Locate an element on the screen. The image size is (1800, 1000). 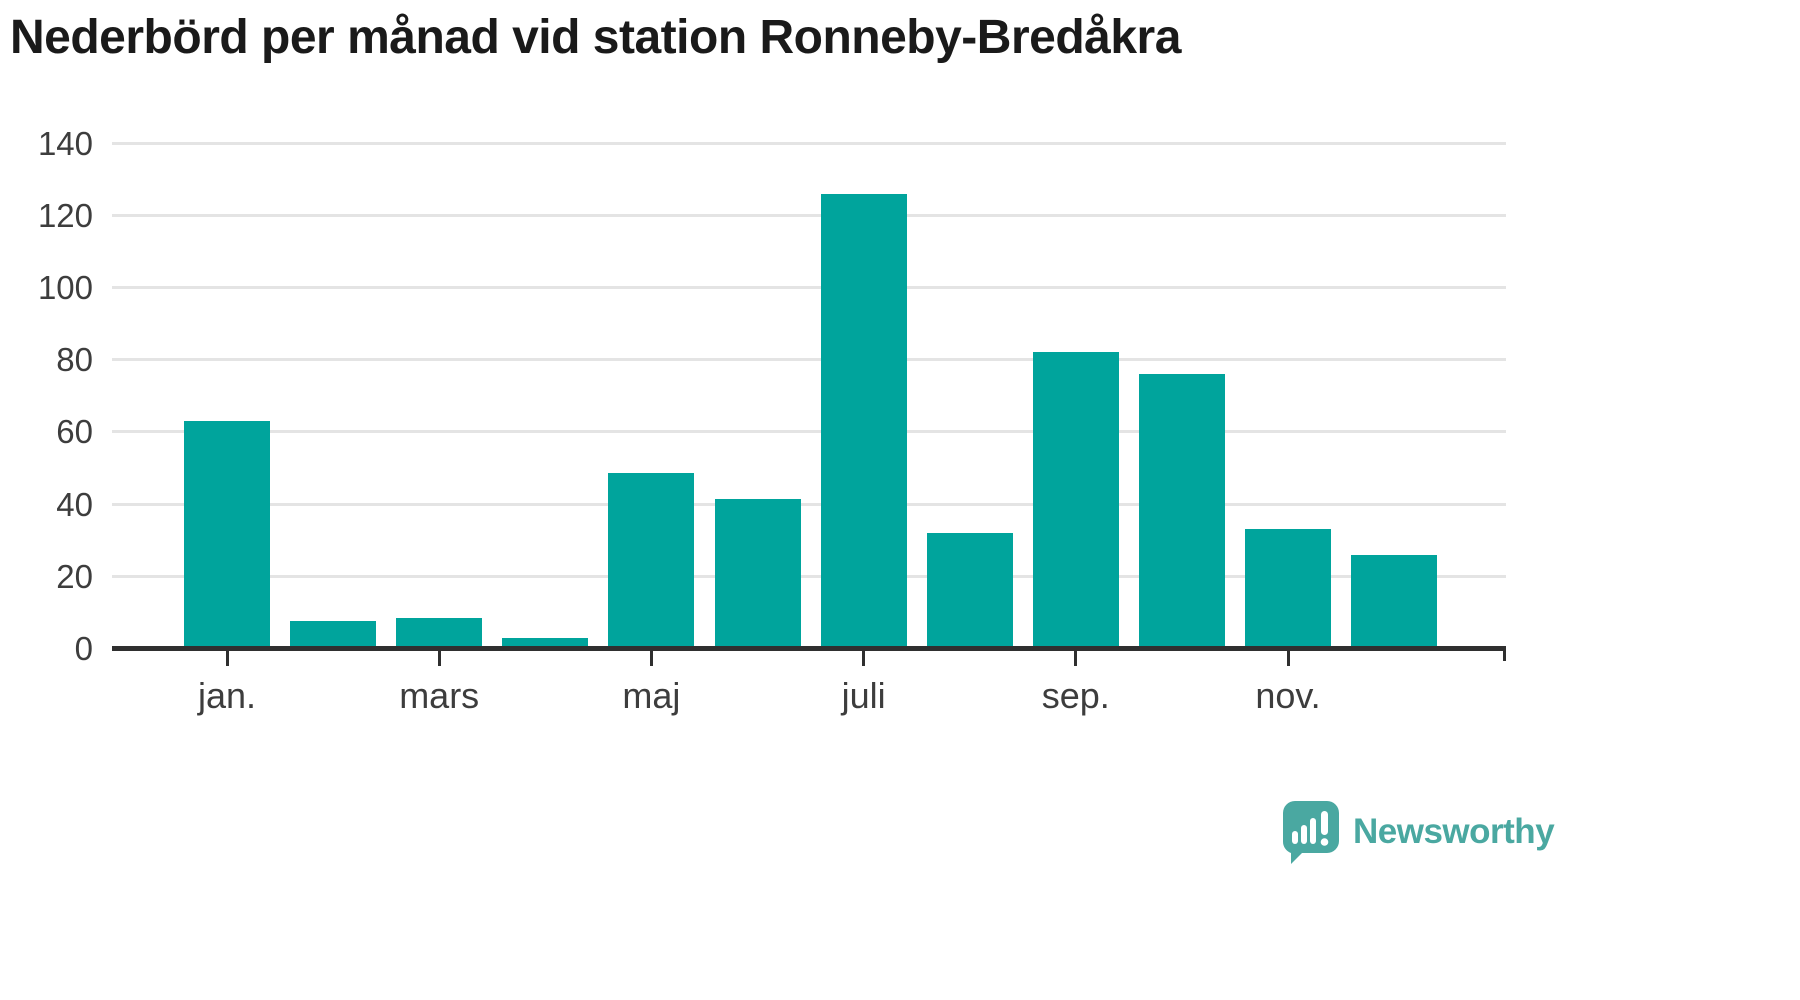
x-axis-tick-label: sep. is located at coordinates (1075, 695).